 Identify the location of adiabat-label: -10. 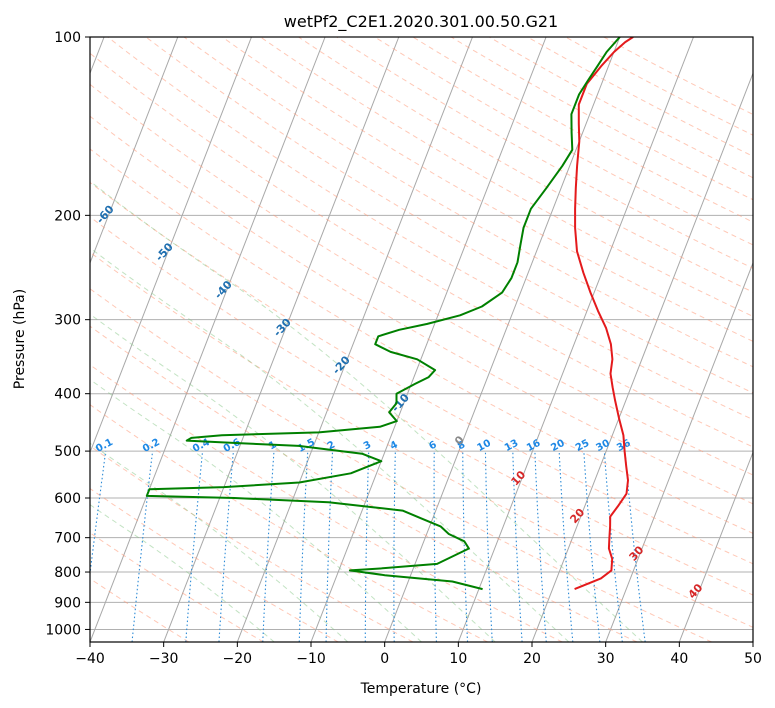
(400, 403).